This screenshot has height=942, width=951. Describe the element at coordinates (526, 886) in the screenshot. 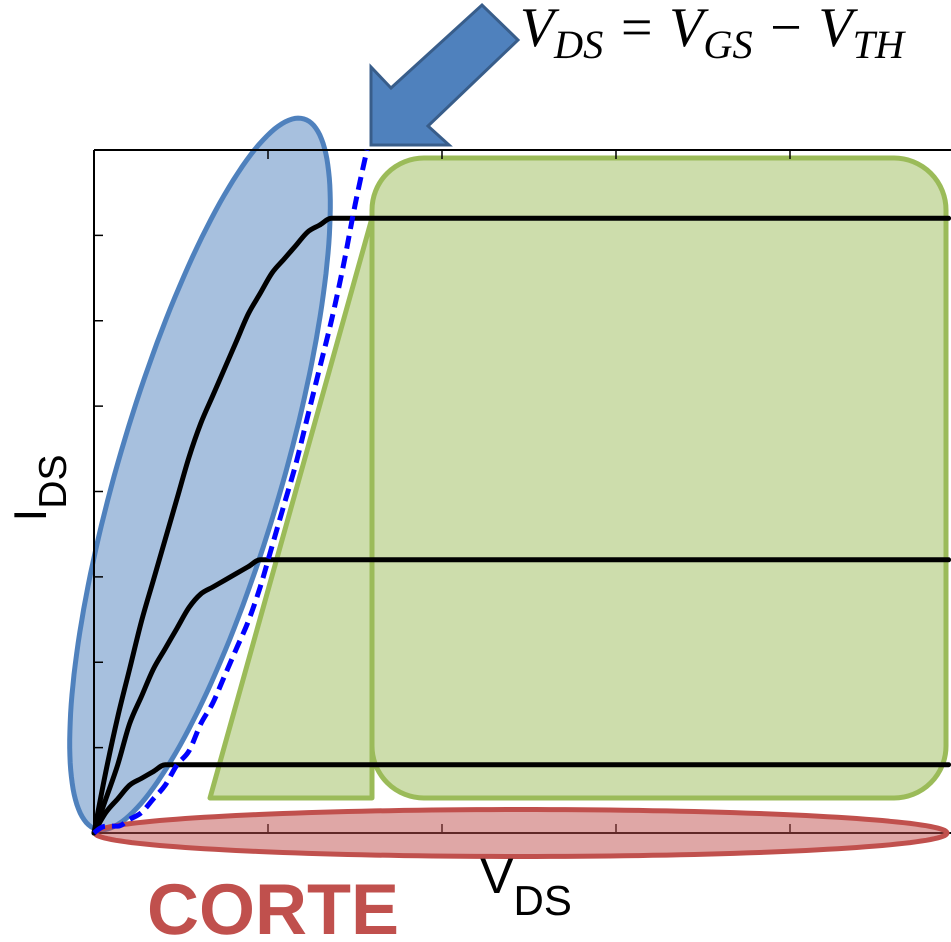

I see `x-axis-title: V$_{DS}$` at that location.